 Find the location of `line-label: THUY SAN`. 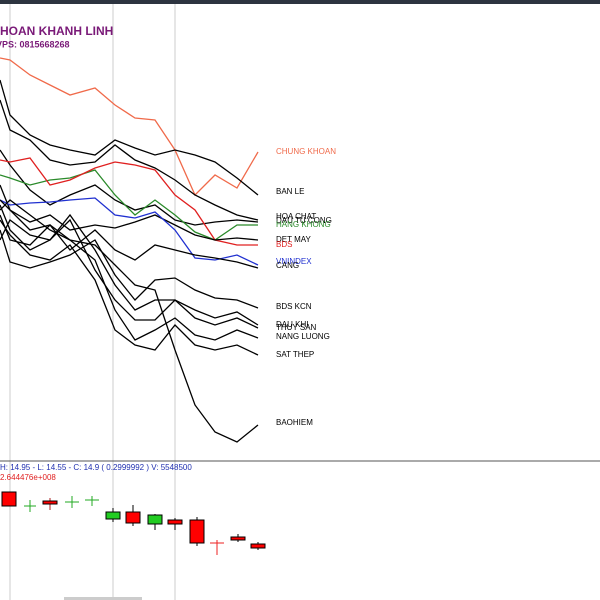

line-label: THUY SAN is located at coordinates (296, 327).